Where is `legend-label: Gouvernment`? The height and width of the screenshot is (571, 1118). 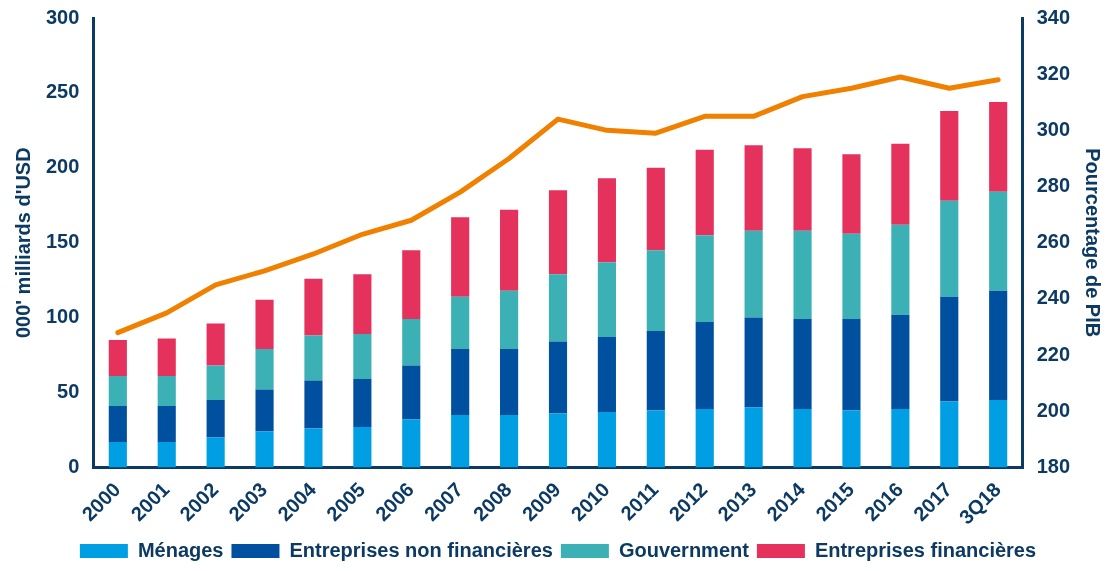 legend-label: Gouvernment is located at coordinates (684, 549).